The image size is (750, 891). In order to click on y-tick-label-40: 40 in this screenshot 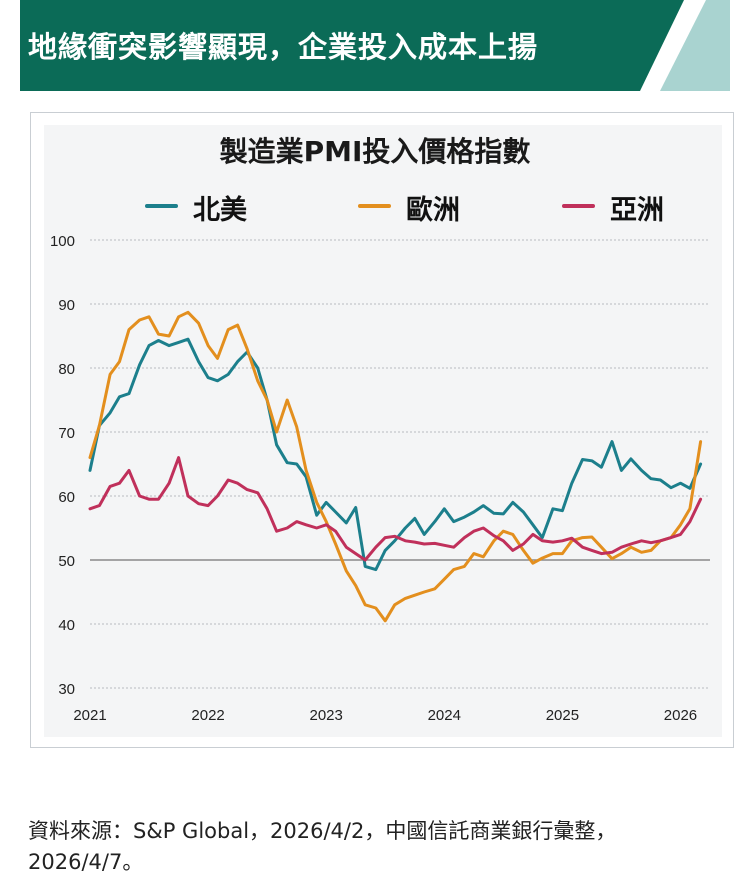, I will do `click(66, 625)`.